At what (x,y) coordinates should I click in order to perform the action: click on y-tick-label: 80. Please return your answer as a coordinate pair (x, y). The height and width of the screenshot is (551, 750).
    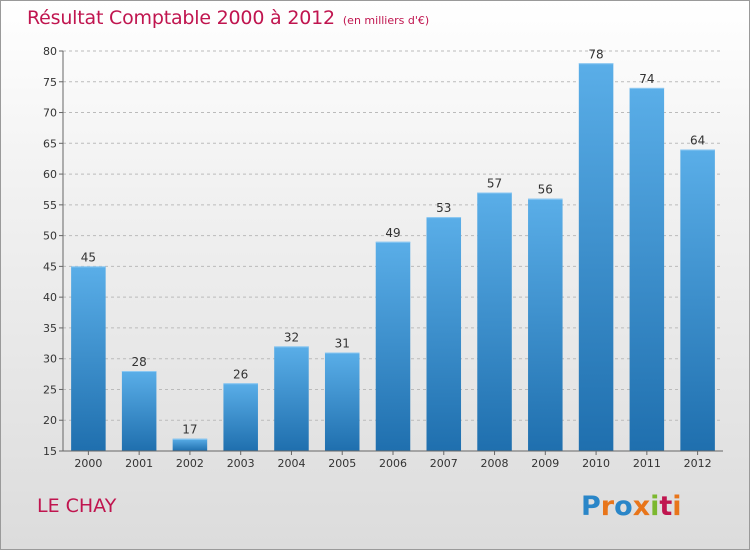
    Looking at the image, I should click on (50, 51).